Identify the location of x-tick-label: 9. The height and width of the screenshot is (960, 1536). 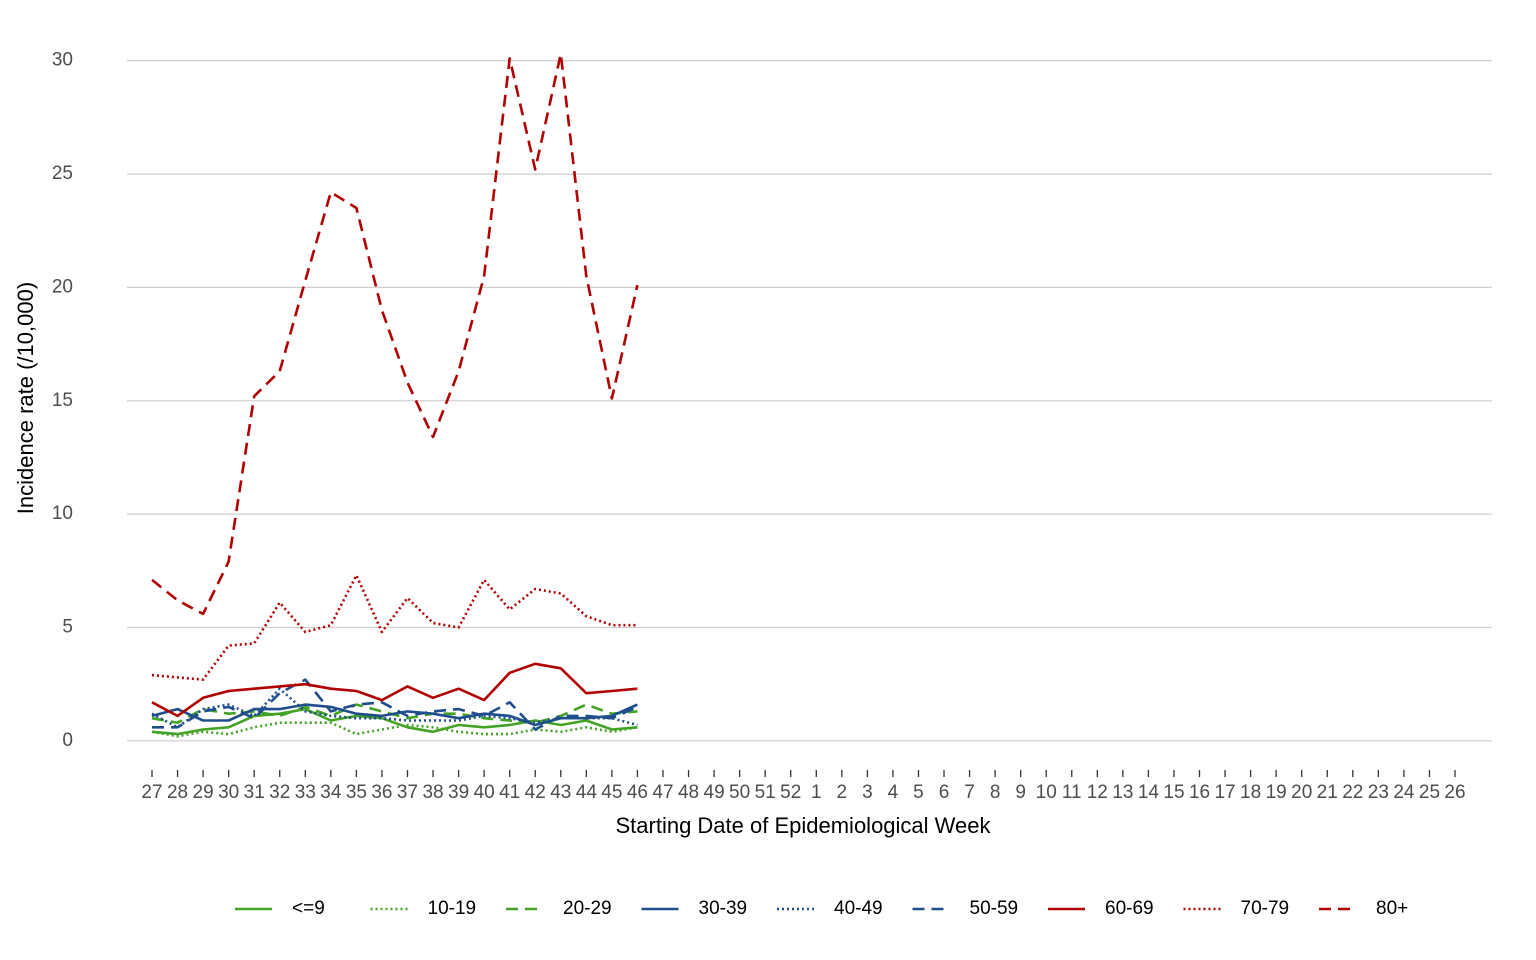
(1020, 792).